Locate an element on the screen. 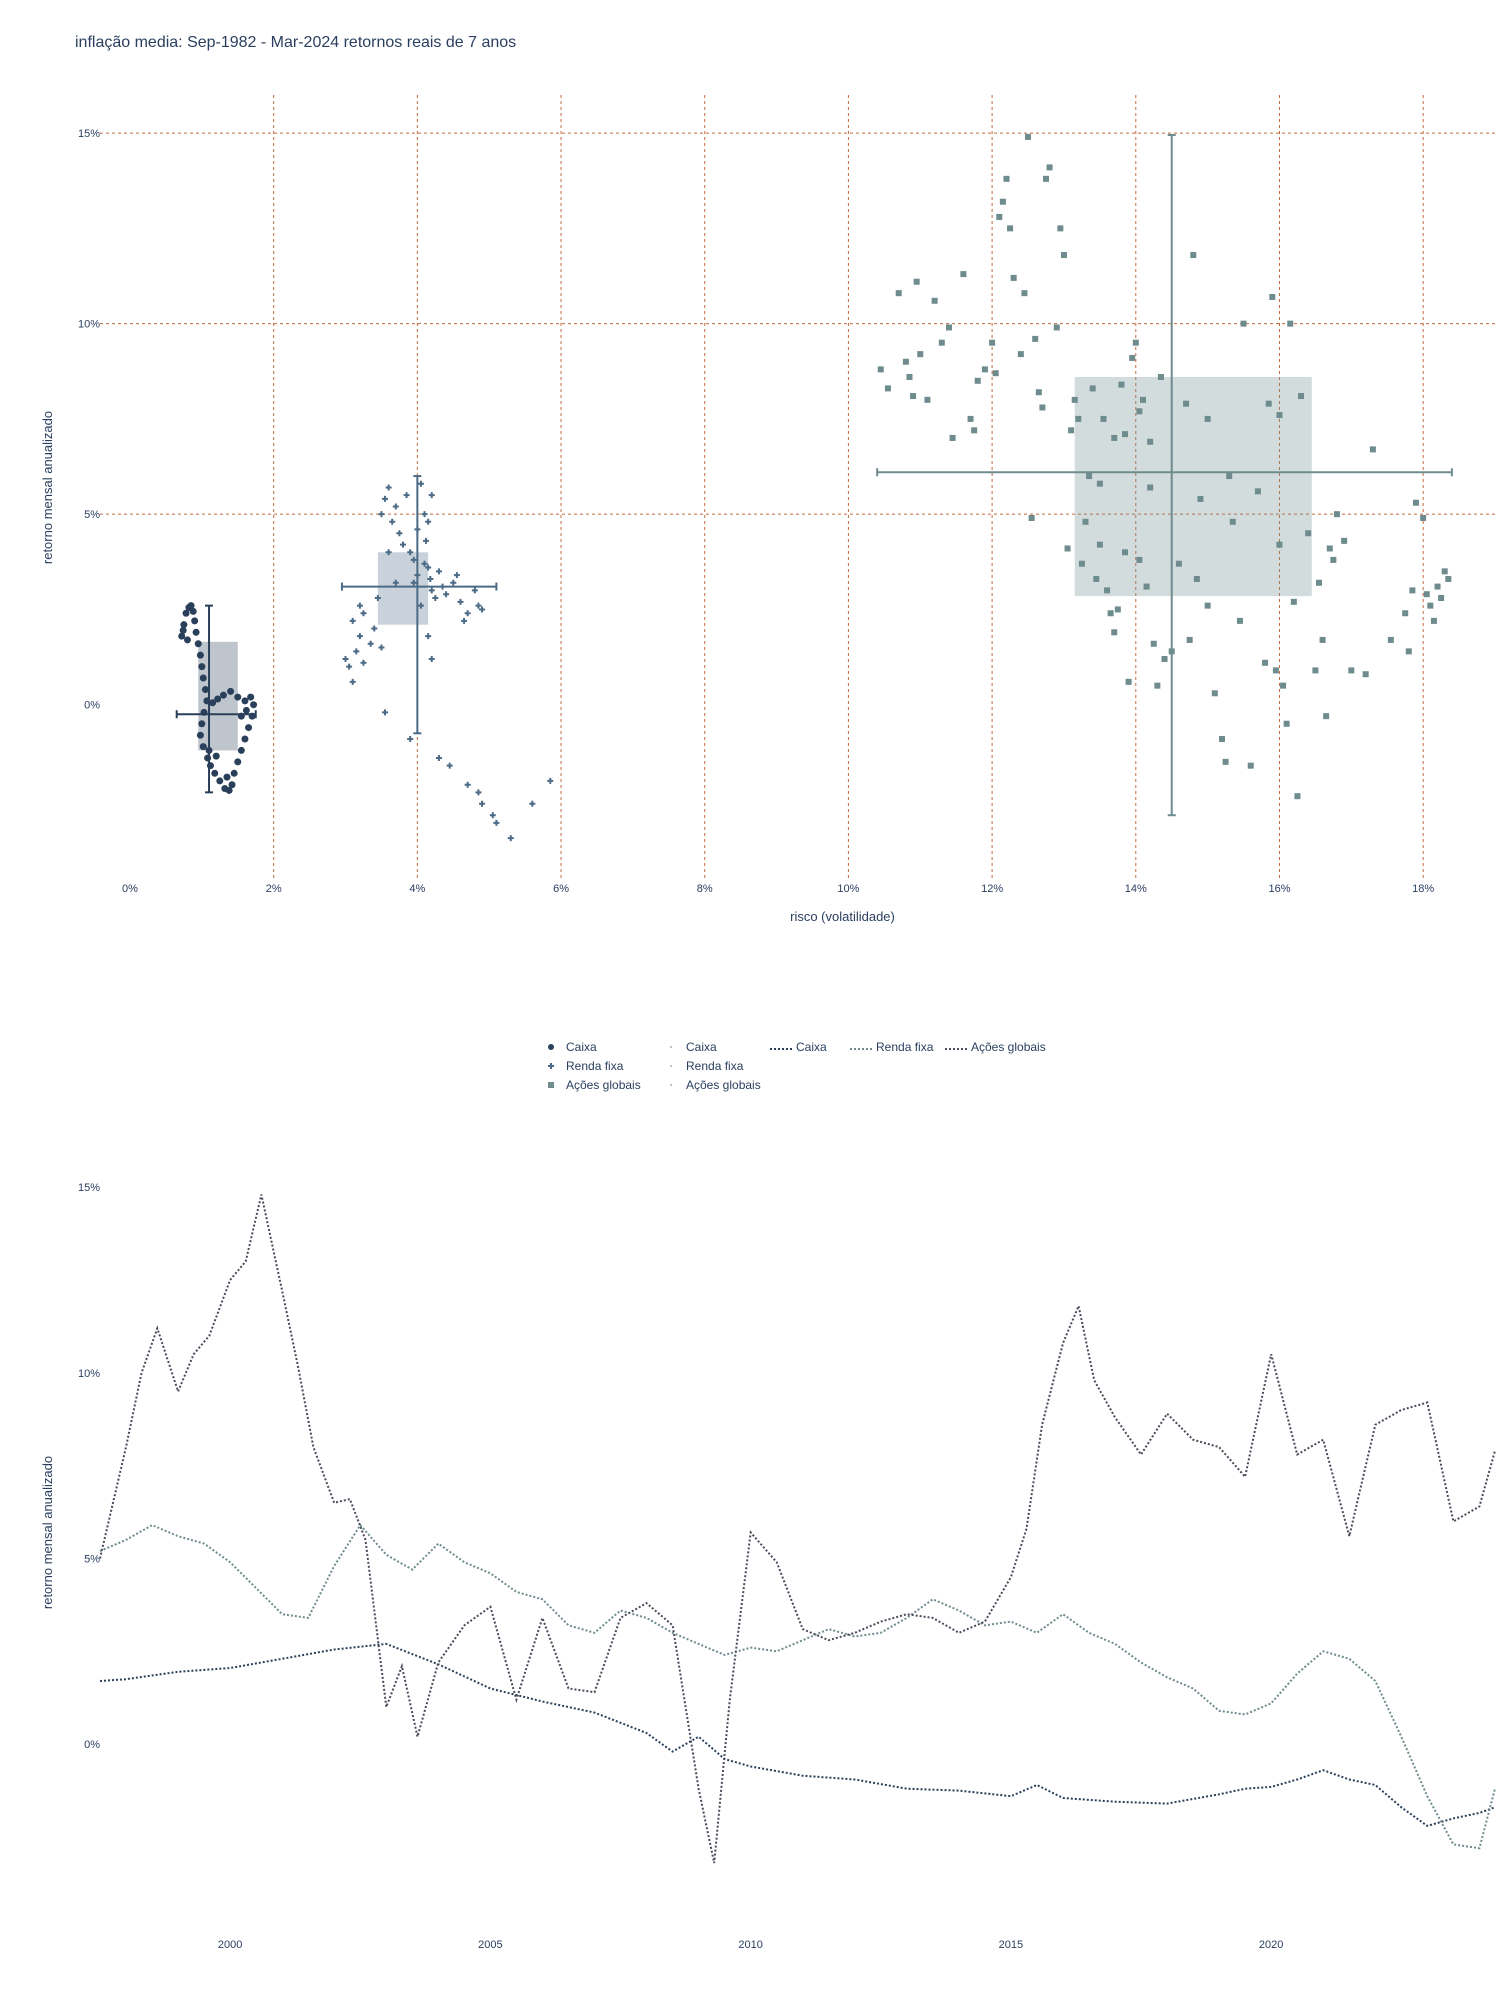 This screenshot has width=1500, height=2000. summary-box-acoes-globais is located at coordinates (1193, 486).